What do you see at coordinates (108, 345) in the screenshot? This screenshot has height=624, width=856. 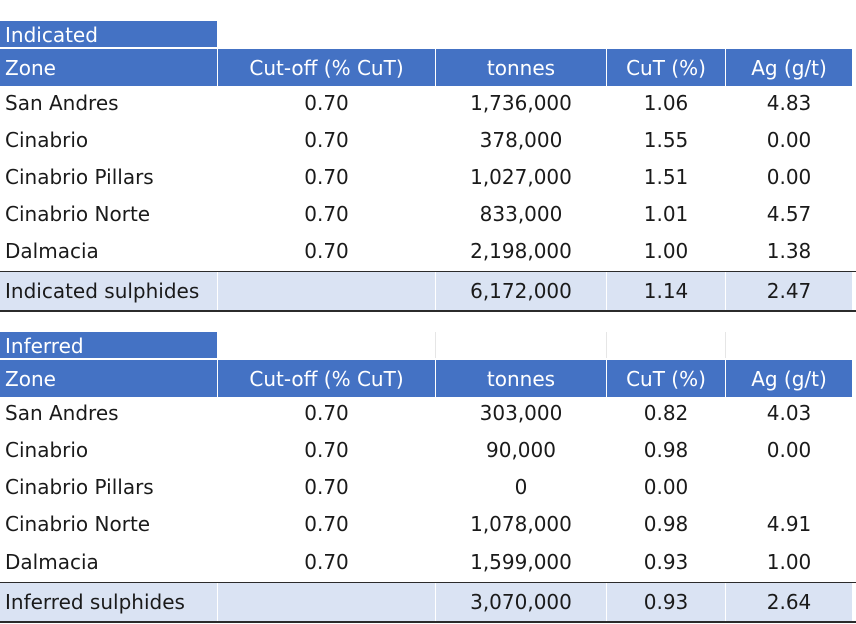 I see `inferred-section-label: Inferred` at bounding box center [108, 345].